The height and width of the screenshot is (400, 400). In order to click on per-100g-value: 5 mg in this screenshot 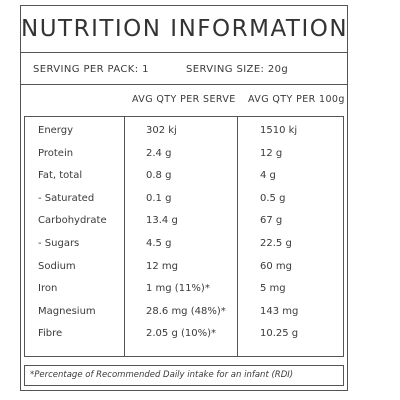, I will do `click(273, 289)`.